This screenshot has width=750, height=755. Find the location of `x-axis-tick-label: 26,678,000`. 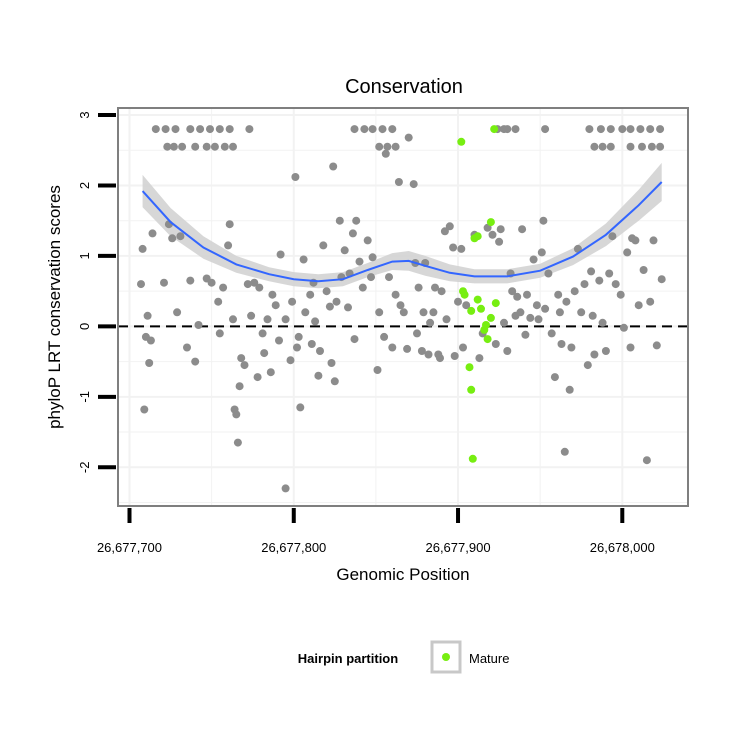

x-axis-tick-label: 26,678,000 is located at coordinates (622, 547).